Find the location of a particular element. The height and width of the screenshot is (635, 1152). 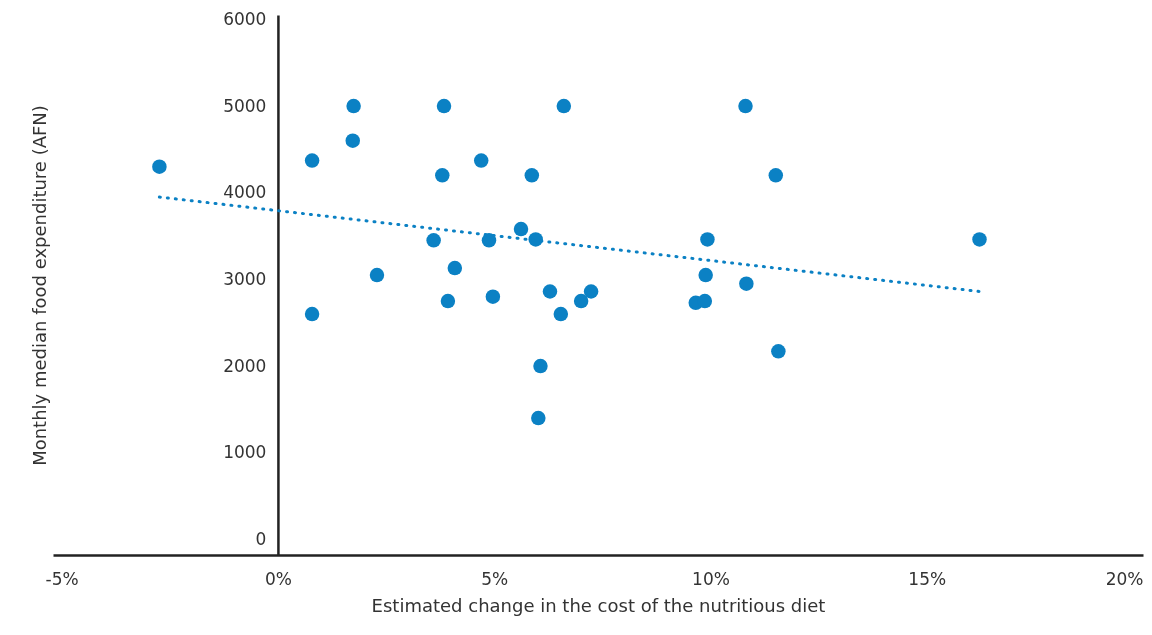

y-tick-label: 6000 is located at coordinates (245, 18).